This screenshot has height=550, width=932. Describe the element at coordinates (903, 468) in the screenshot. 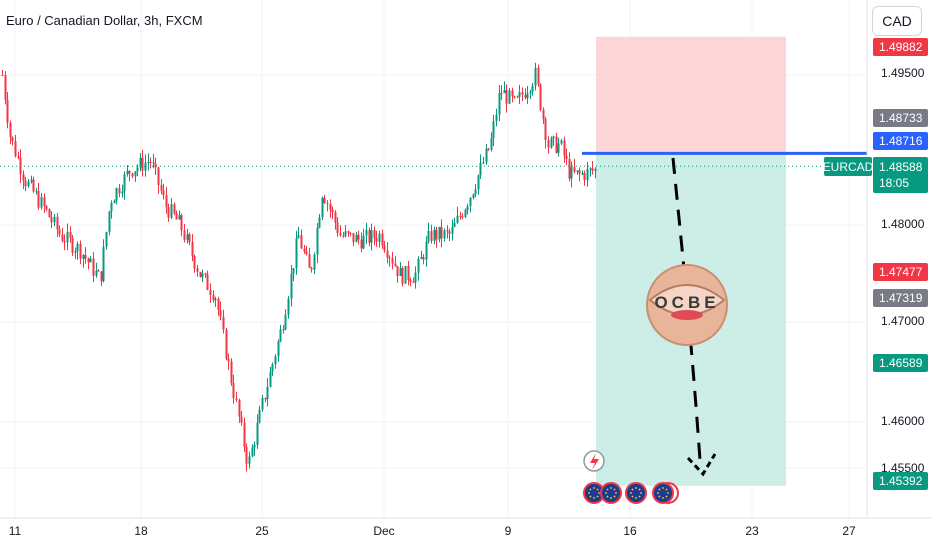

I see `y-tick: 1.45500` at that location.